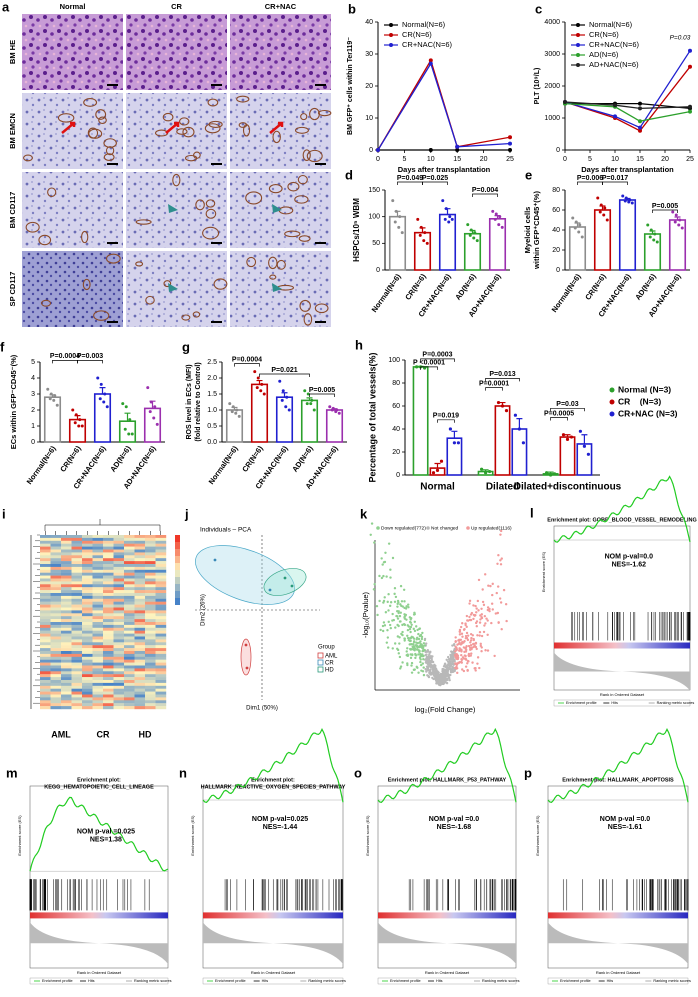 This screenshot has height=997, width=698. What do you see at coordinates (528, 174) in the screenshot?
I see `panel-label: e` at bounding box center [528, 174].